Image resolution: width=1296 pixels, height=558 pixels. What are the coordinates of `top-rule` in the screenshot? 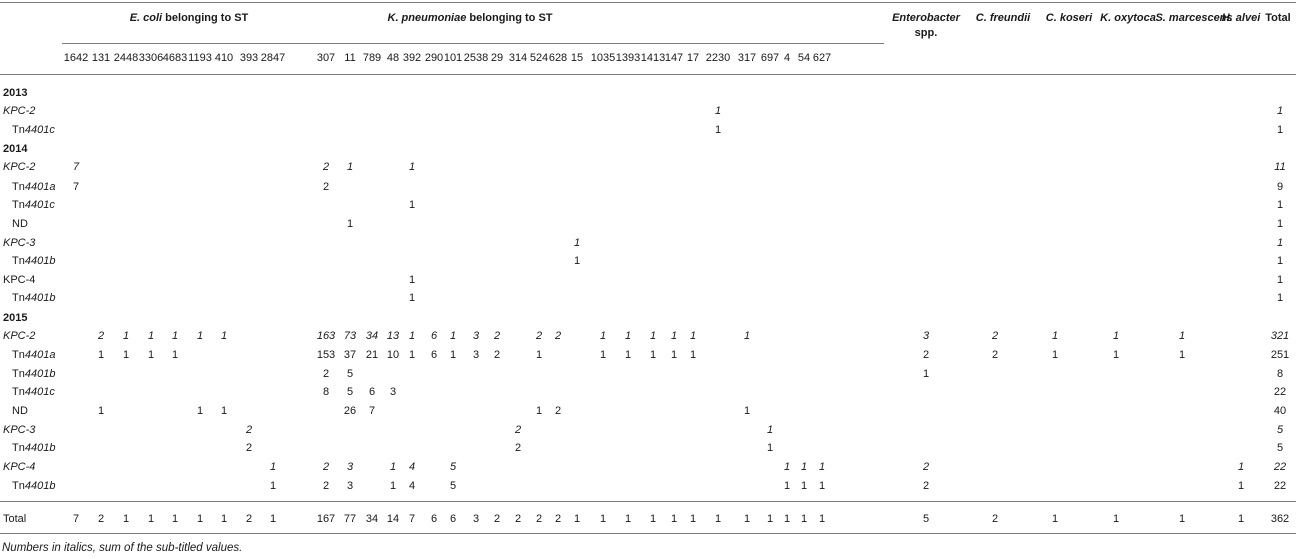 It's located at (648, 2).